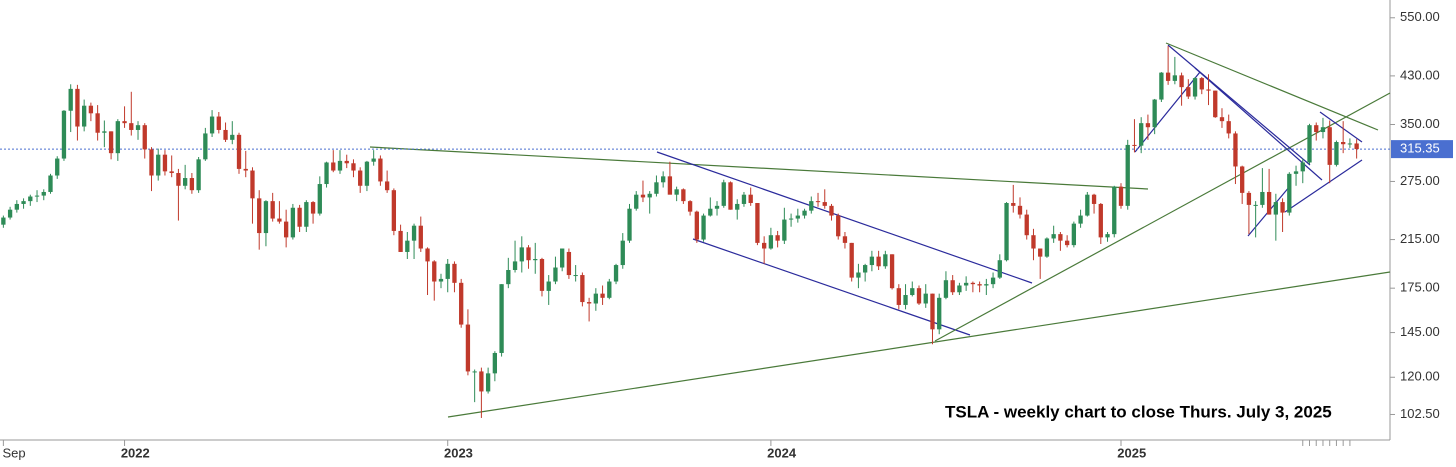 The image size is (1456, 467). I want to click on last-price-label: 315.35, so click(1420, 148).